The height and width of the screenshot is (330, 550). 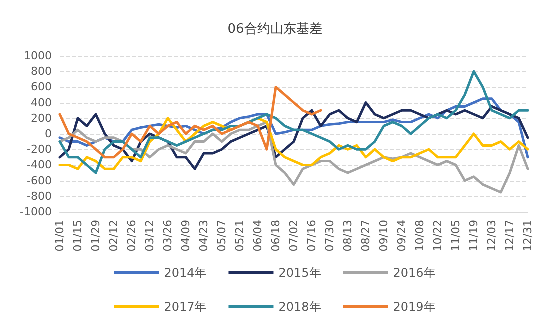 What do you see at coordinates (414, 307) in the screenshot?
I see `legend-label: 2019年` at bounding box center [414, 307].